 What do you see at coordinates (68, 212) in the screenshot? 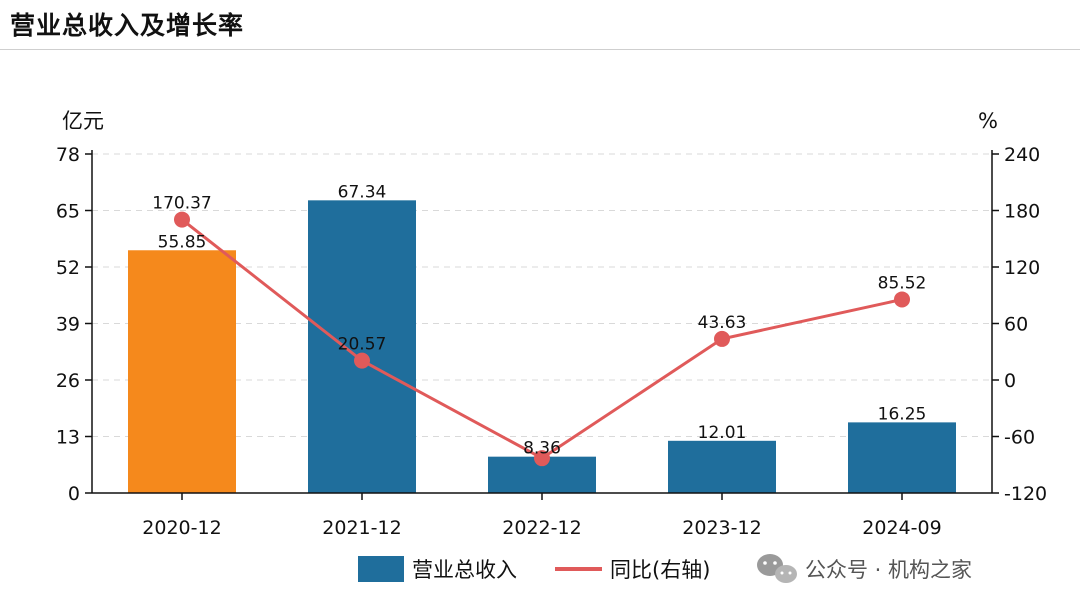
I see `left-tick-label: 65` at bounding box center [68, 212].